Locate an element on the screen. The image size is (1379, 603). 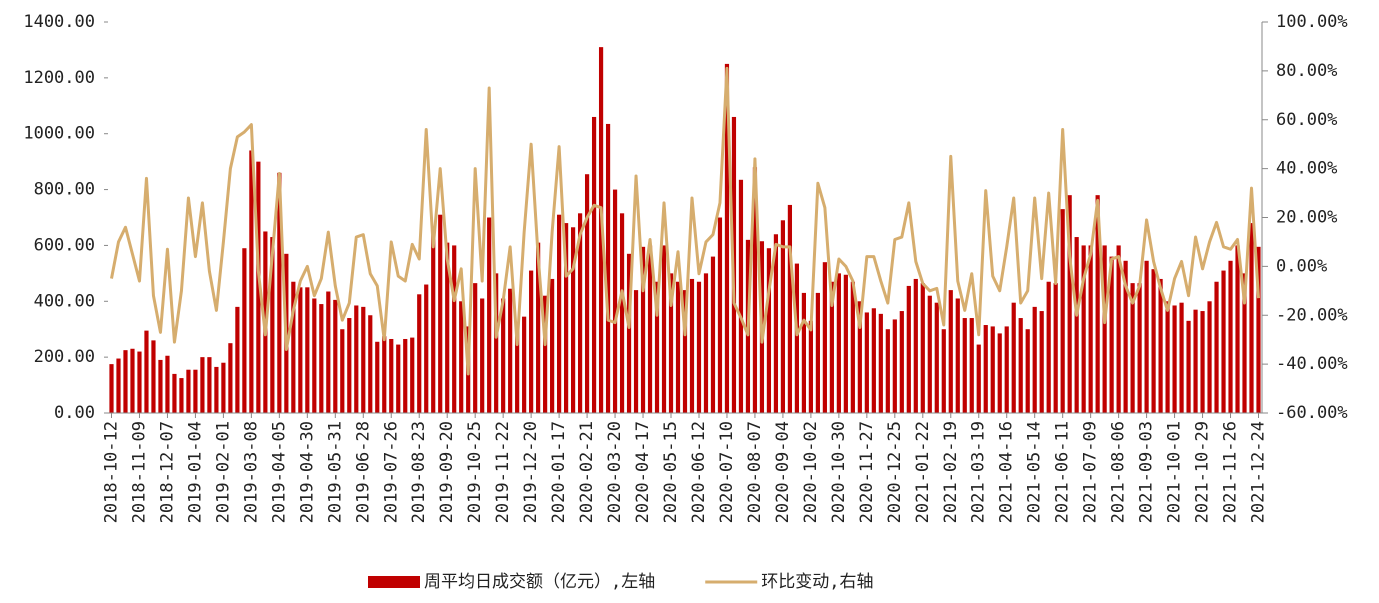
x-tick-label: 2021-11-26 is located at coordinates (1231, 472).